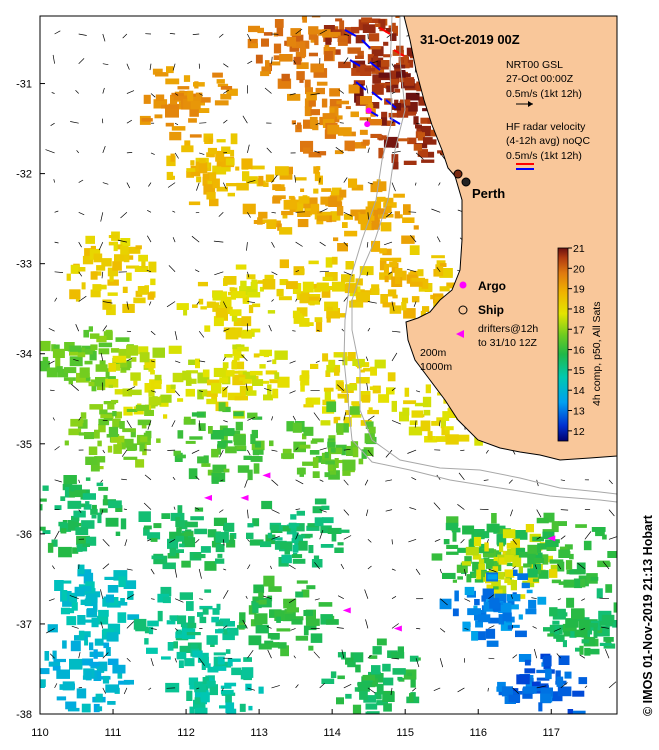 This screenshot has height=750, width=659. Describe the element at coordinates (346, 610) in the screenshot. I see `drifter-track` at that location.